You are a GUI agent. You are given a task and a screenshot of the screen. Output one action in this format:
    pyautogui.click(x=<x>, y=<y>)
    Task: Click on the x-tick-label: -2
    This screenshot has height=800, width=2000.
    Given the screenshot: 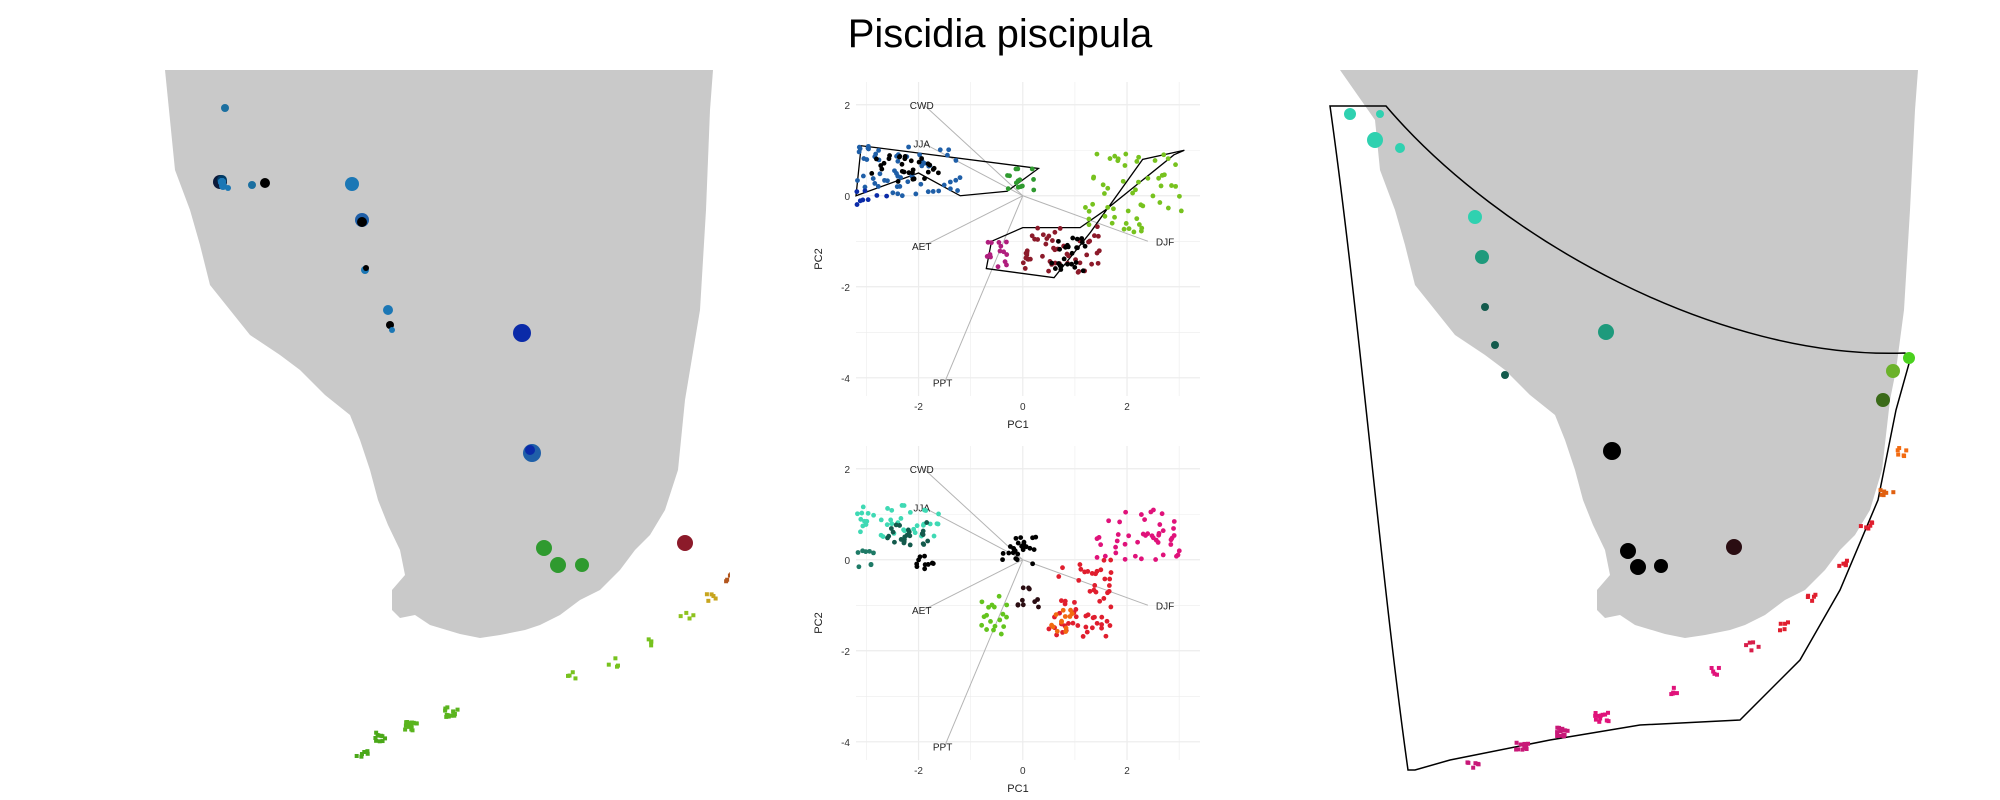 What is the action you would take?
    pyautogui.click(x=918, y=407)
    